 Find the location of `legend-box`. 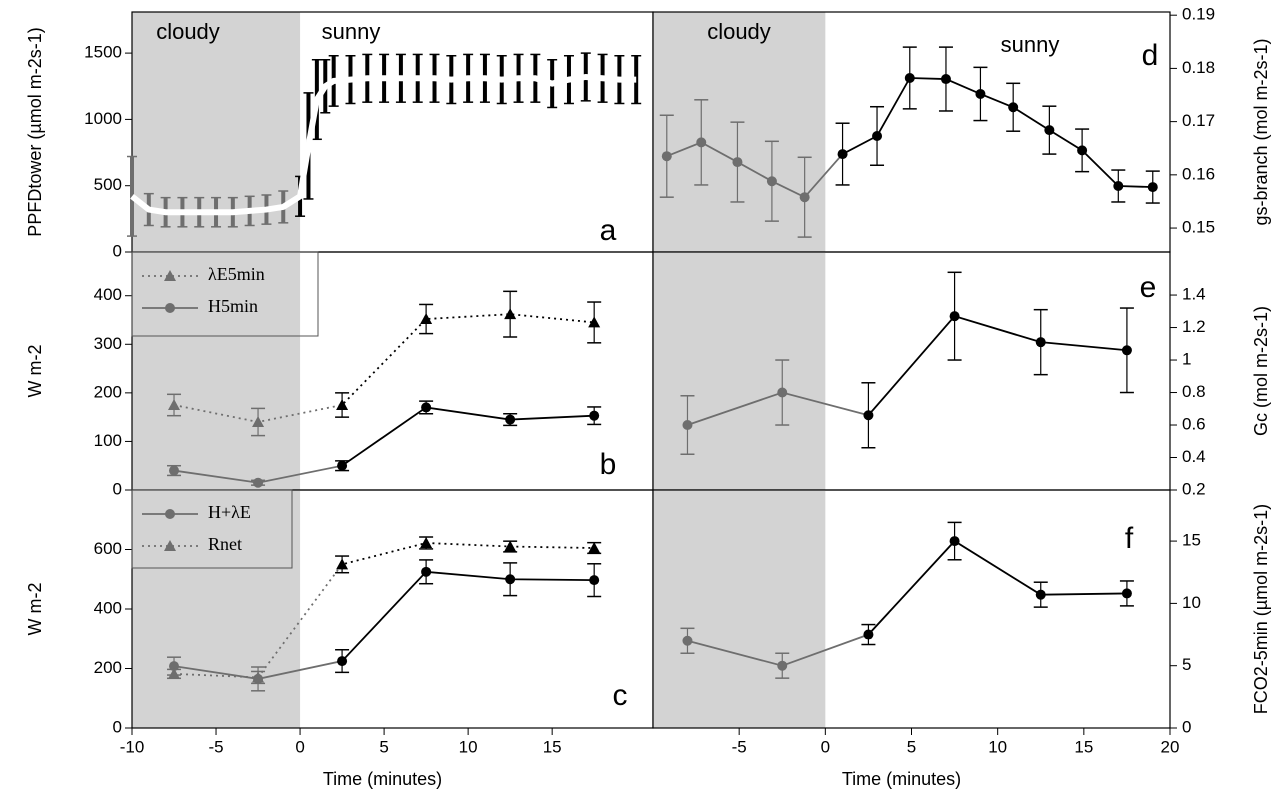

legend-box is located at coordinates (225, 294).